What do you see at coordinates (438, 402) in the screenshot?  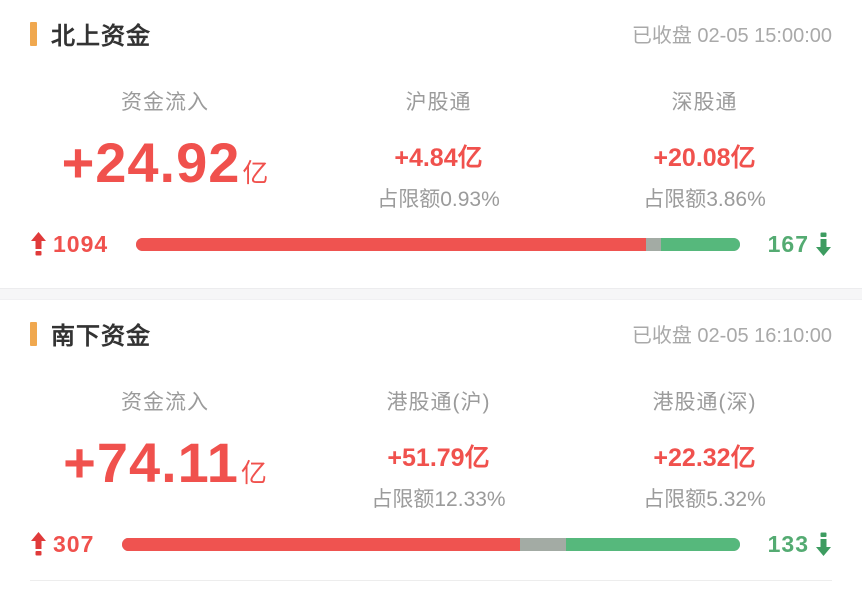 I see `channel-label: 港股通(沪)` at bounding box center [438, 402].